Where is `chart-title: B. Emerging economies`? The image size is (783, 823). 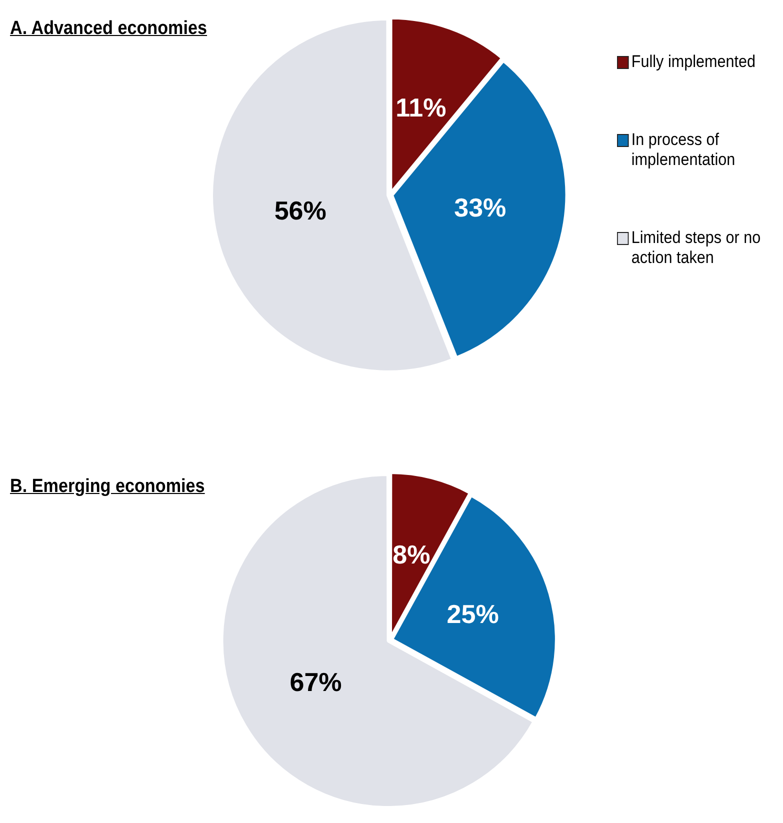 chart-title: B. Emerging economies is located at coordinates (107, 487).